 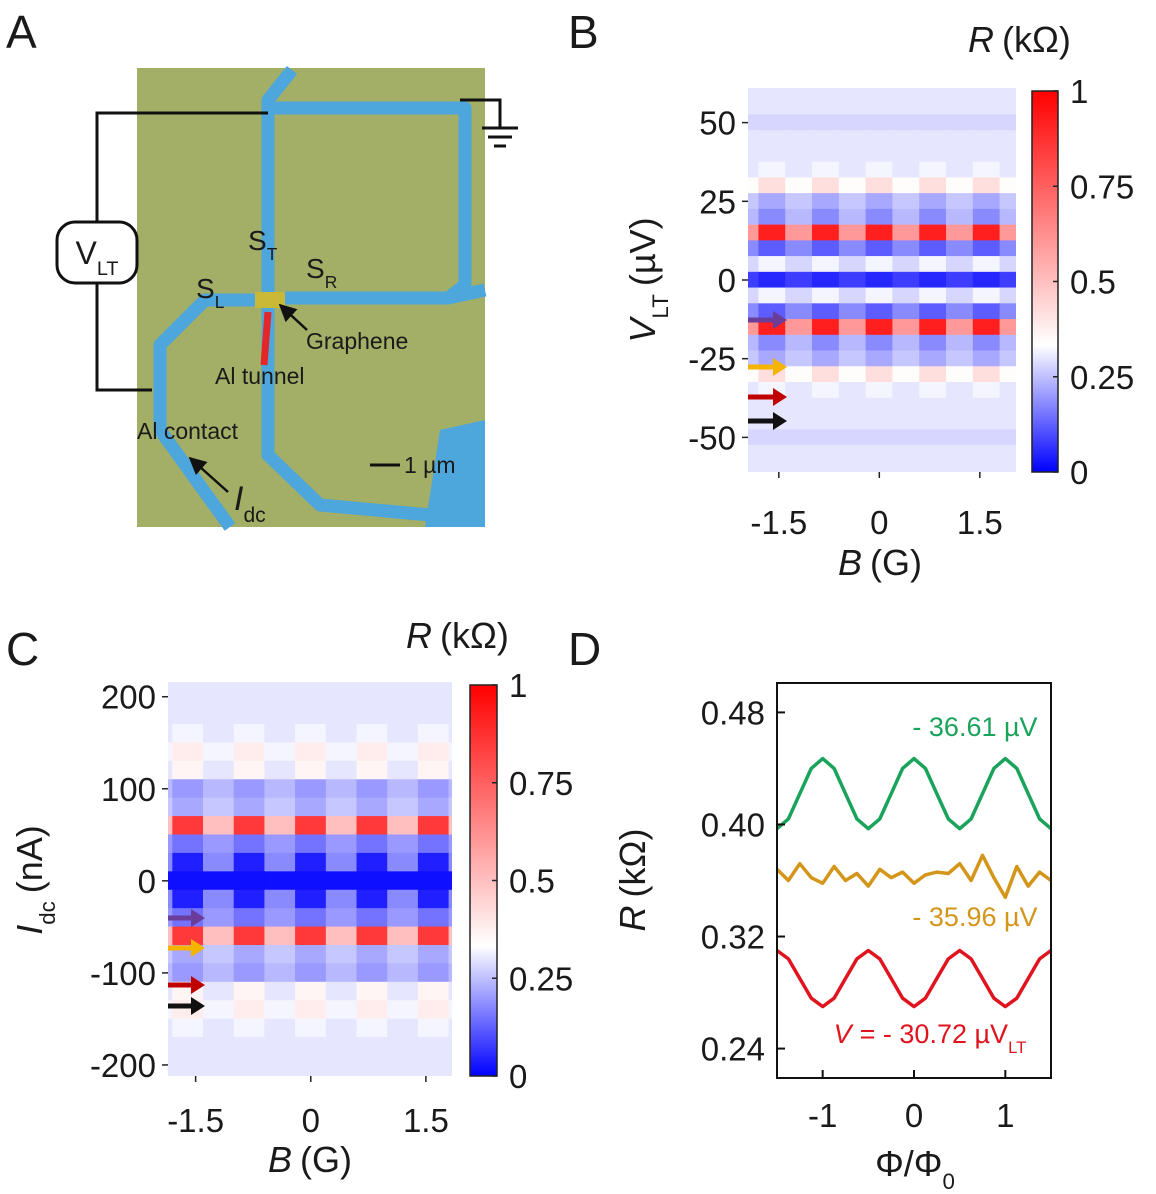 I want to click on y-axis-label: R (kΩ), so click(x=632, y=880).